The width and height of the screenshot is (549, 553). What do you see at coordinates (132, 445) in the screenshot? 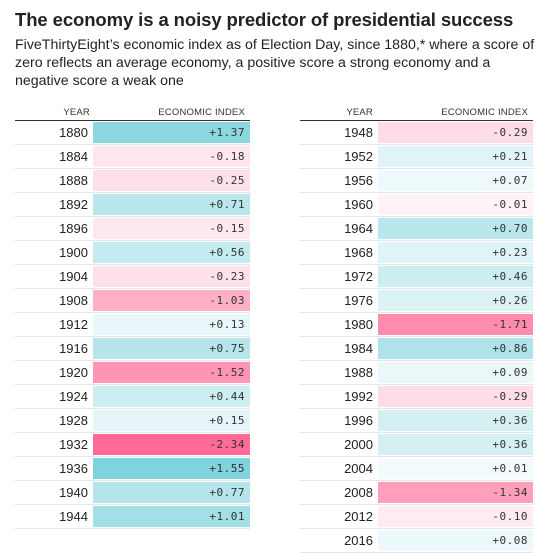
I see `table-row: 1932 -2.34` at bounding box center [132, 445].